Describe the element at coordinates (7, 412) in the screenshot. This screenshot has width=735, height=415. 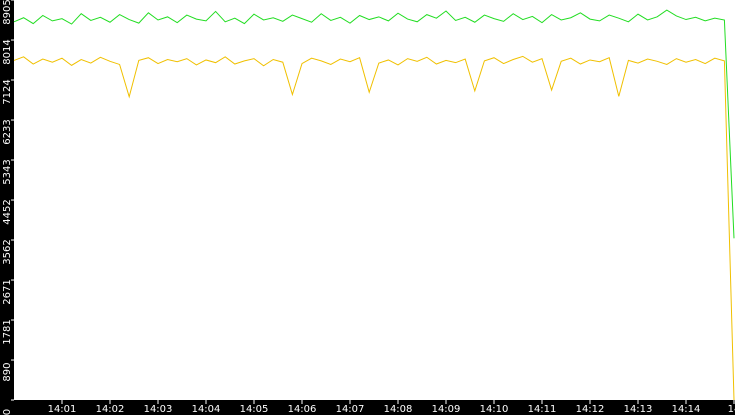
I see `y-tick-label: 0` at that location.